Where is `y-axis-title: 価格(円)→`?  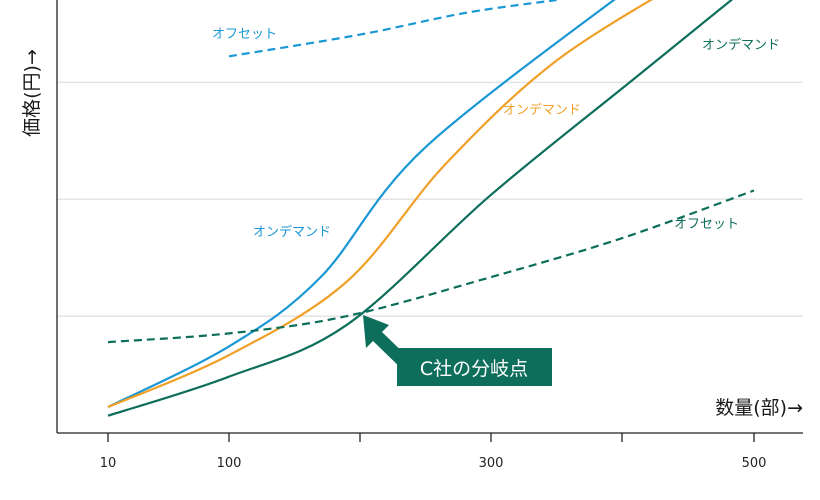
y-axis-title: 価格(円)→ is located at coordinates (32, 93).